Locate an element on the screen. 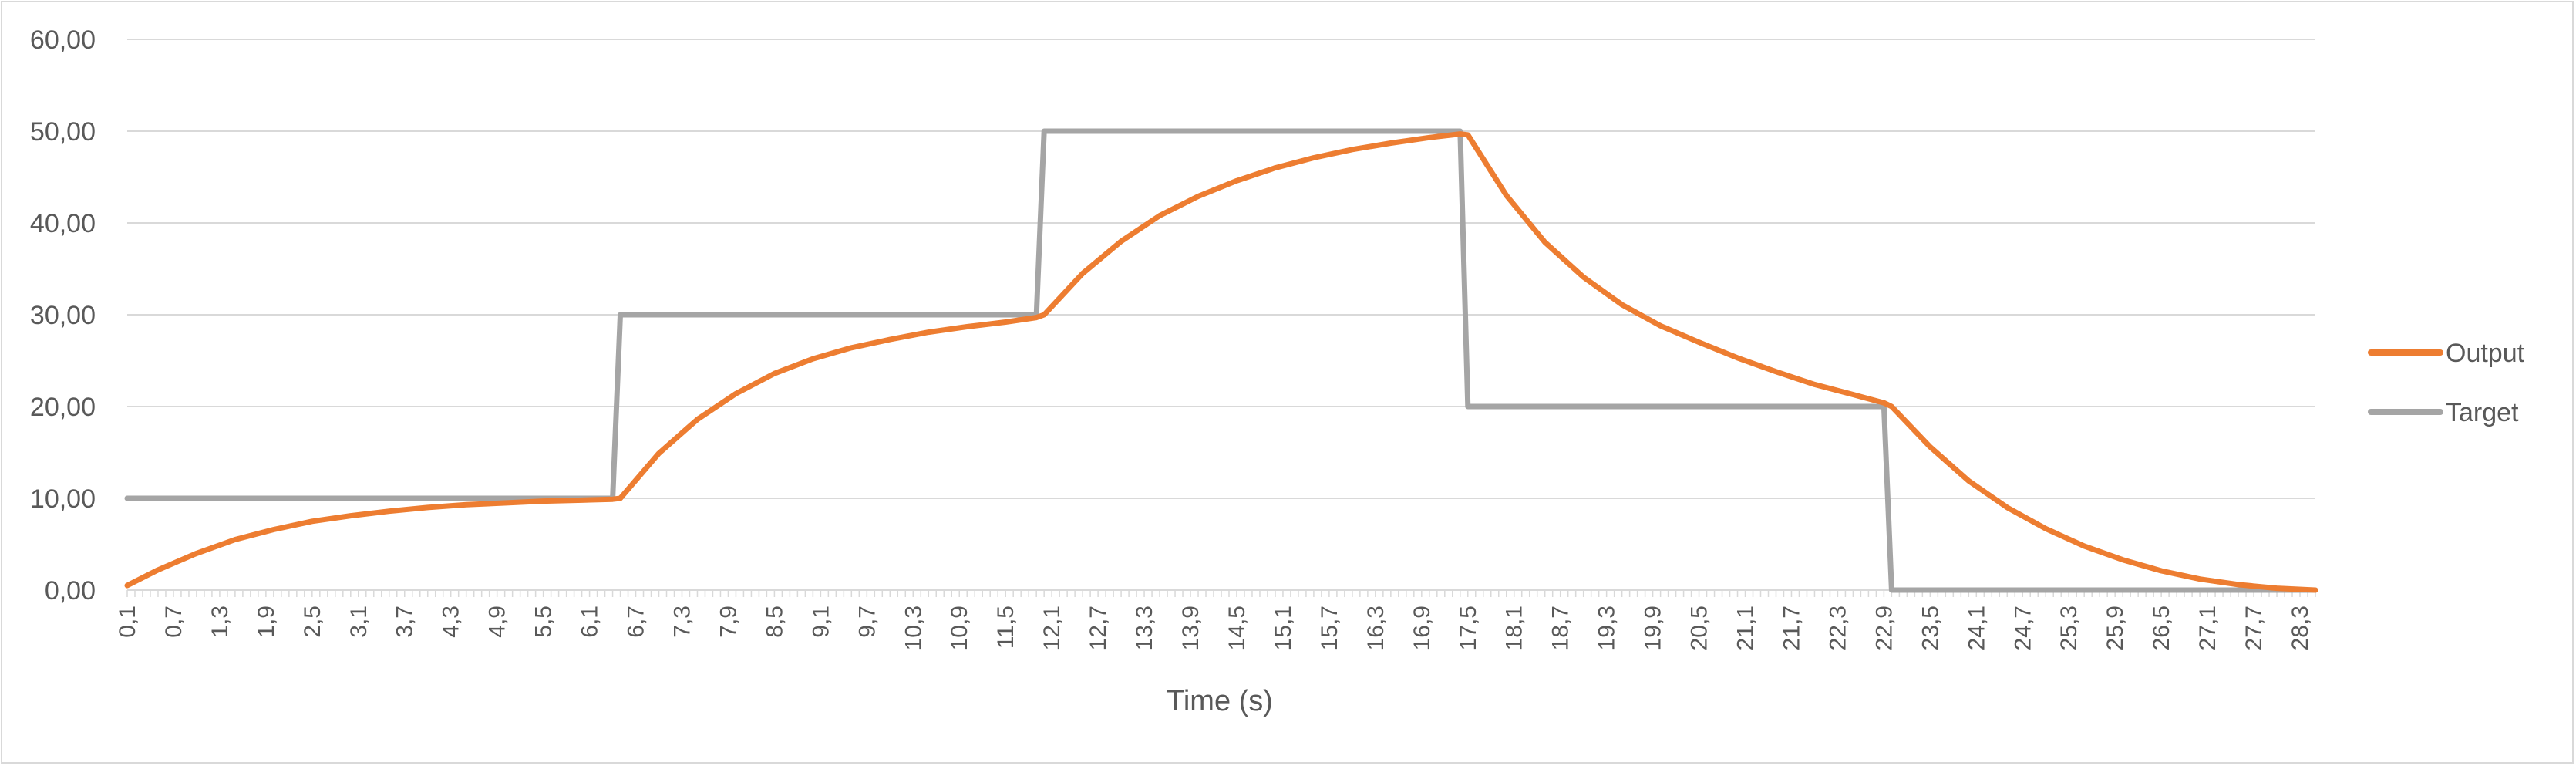 Image resolution: width=2576 pixels, height=766 pixels. x-tick-label: 13,3 is located at coordinates (1144, 628).